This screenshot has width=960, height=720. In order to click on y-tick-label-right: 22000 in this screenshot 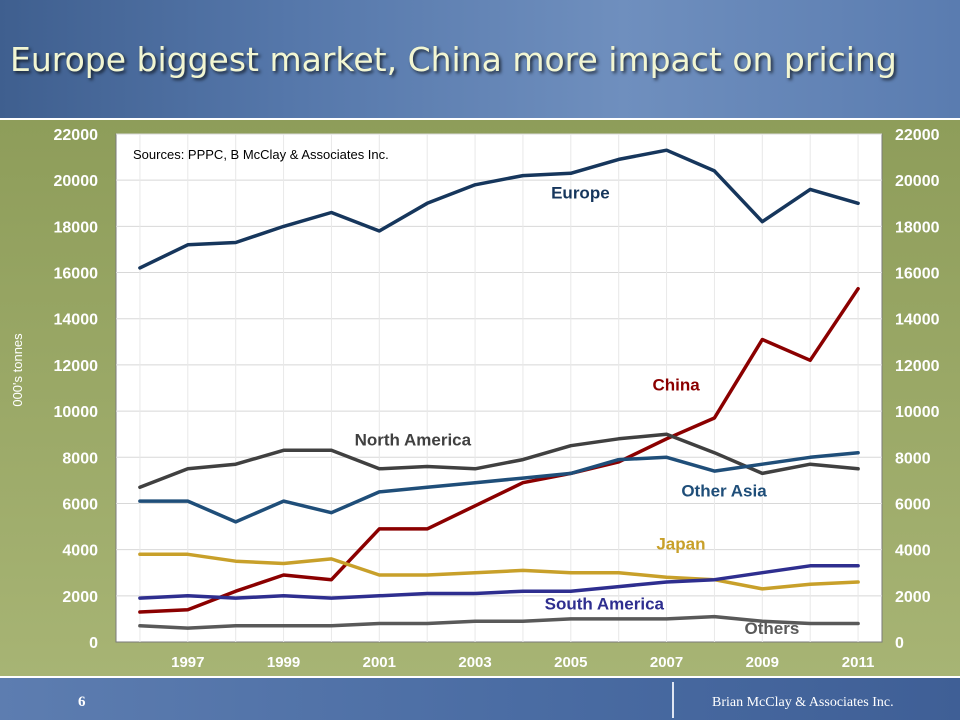, I will do `click(917, 135)`.